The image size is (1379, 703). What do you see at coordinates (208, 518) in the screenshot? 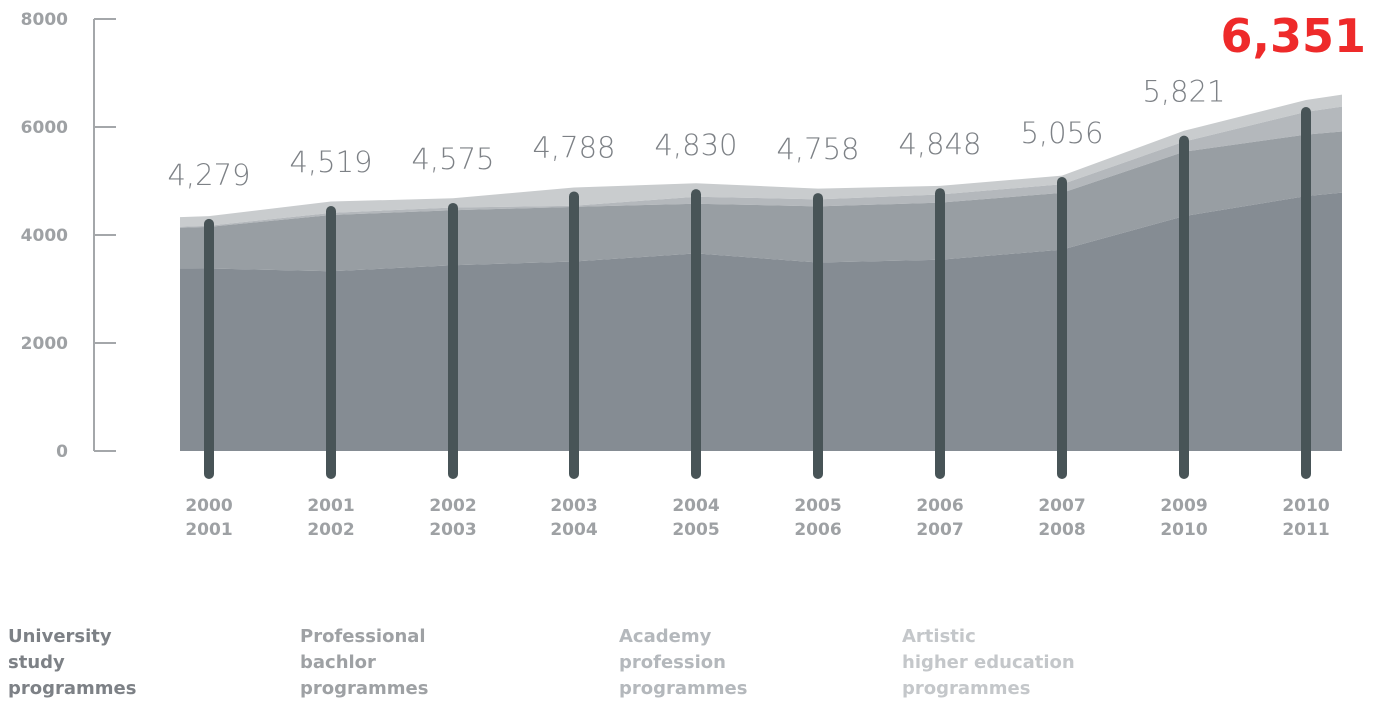
I see `x-tick-label: 2000 2001` at bounding box center [208, 518].